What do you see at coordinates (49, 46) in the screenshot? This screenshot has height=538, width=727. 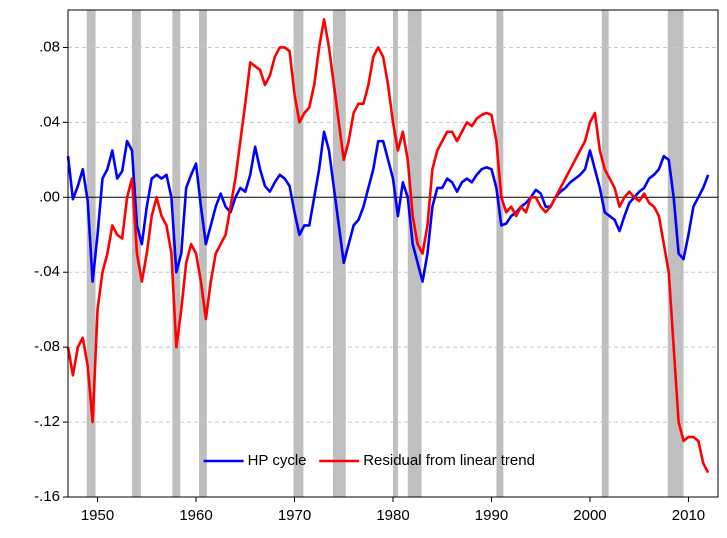 I see `y-tick-label: .08` at bounding box center [49, 46].